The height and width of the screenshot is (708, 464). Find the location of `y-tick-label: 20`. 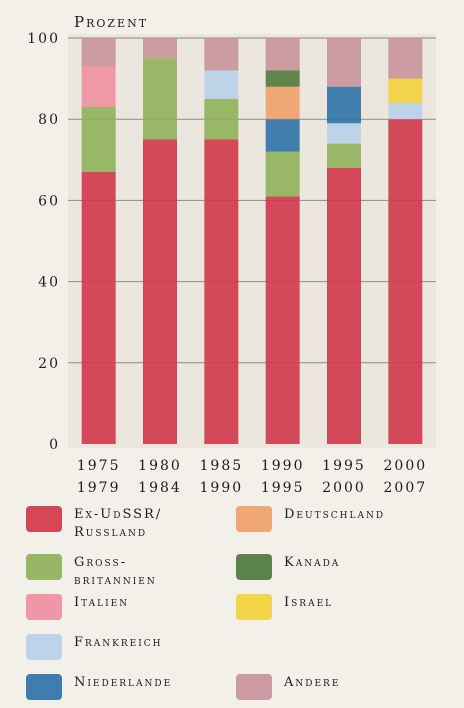

y-tick-label: 20 is located at coordinates (49, 364).